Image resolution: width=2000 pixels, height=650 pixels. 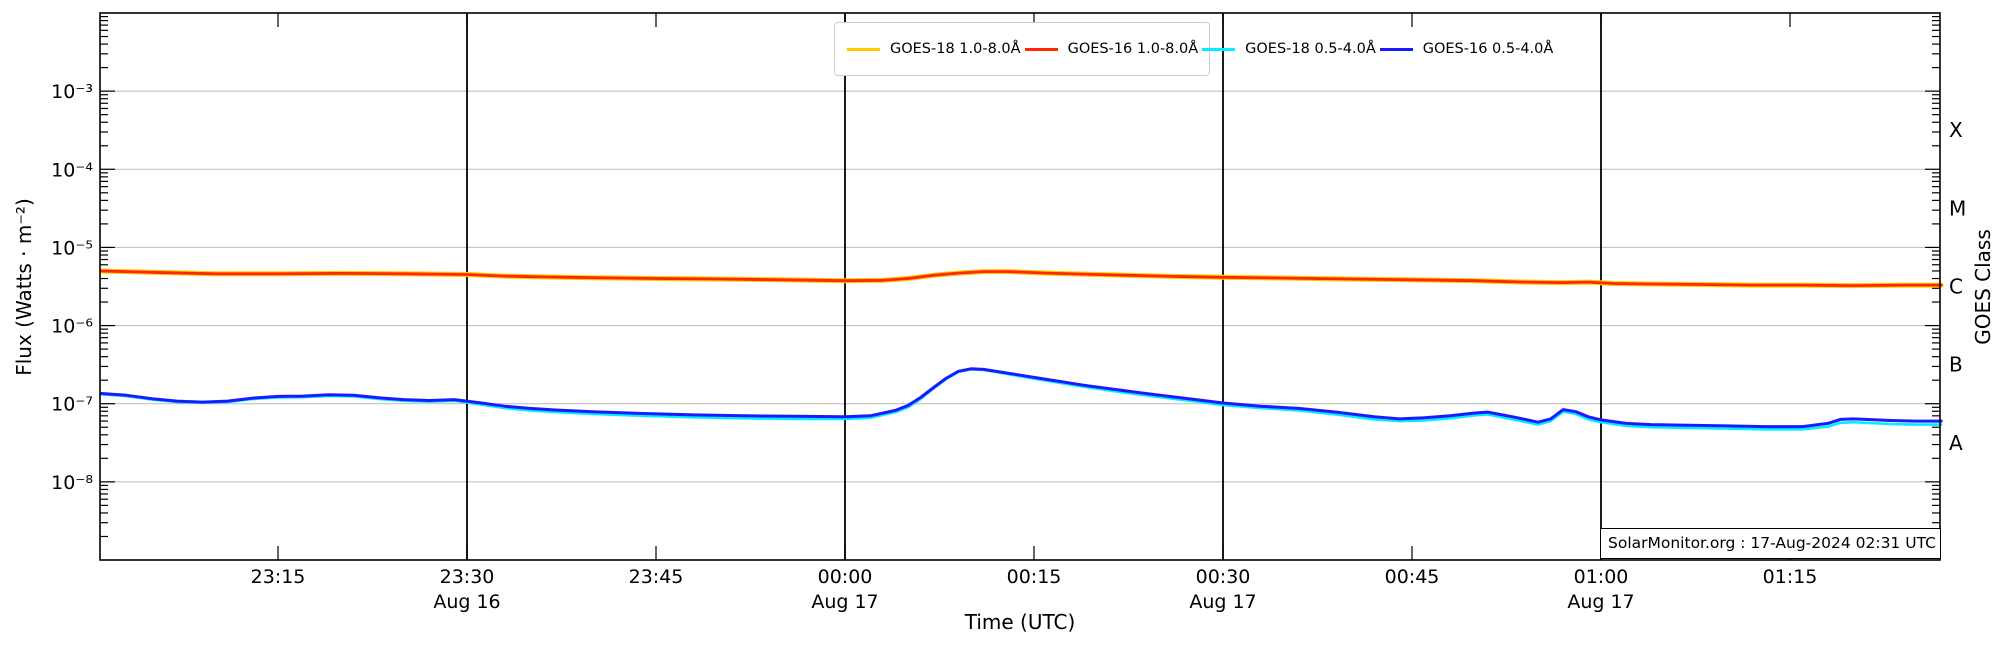 I want to click on x-tick-label: 00:45, so click(x=1412, y=577).